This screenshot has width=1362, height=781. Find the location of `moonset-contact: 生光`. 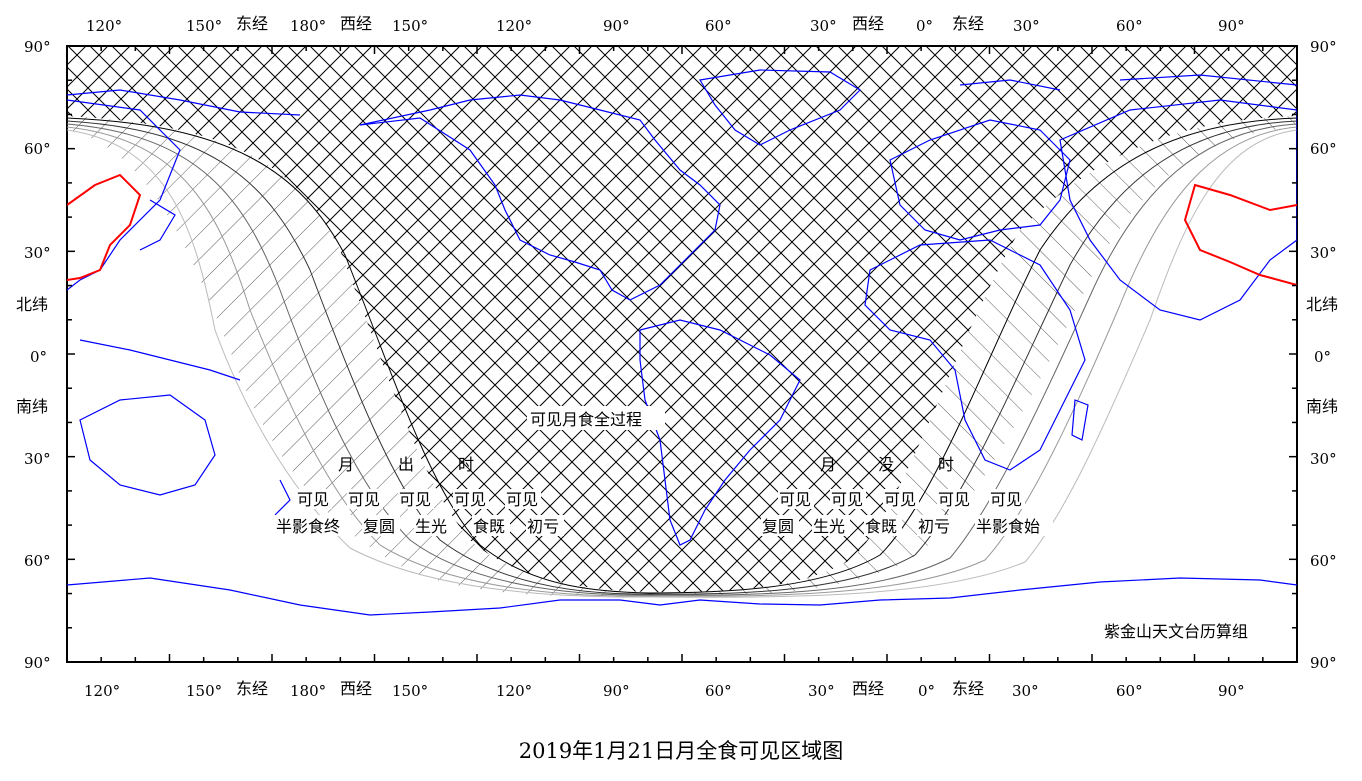

moonset-contact: 生光 is located at coordinates (829, 526).